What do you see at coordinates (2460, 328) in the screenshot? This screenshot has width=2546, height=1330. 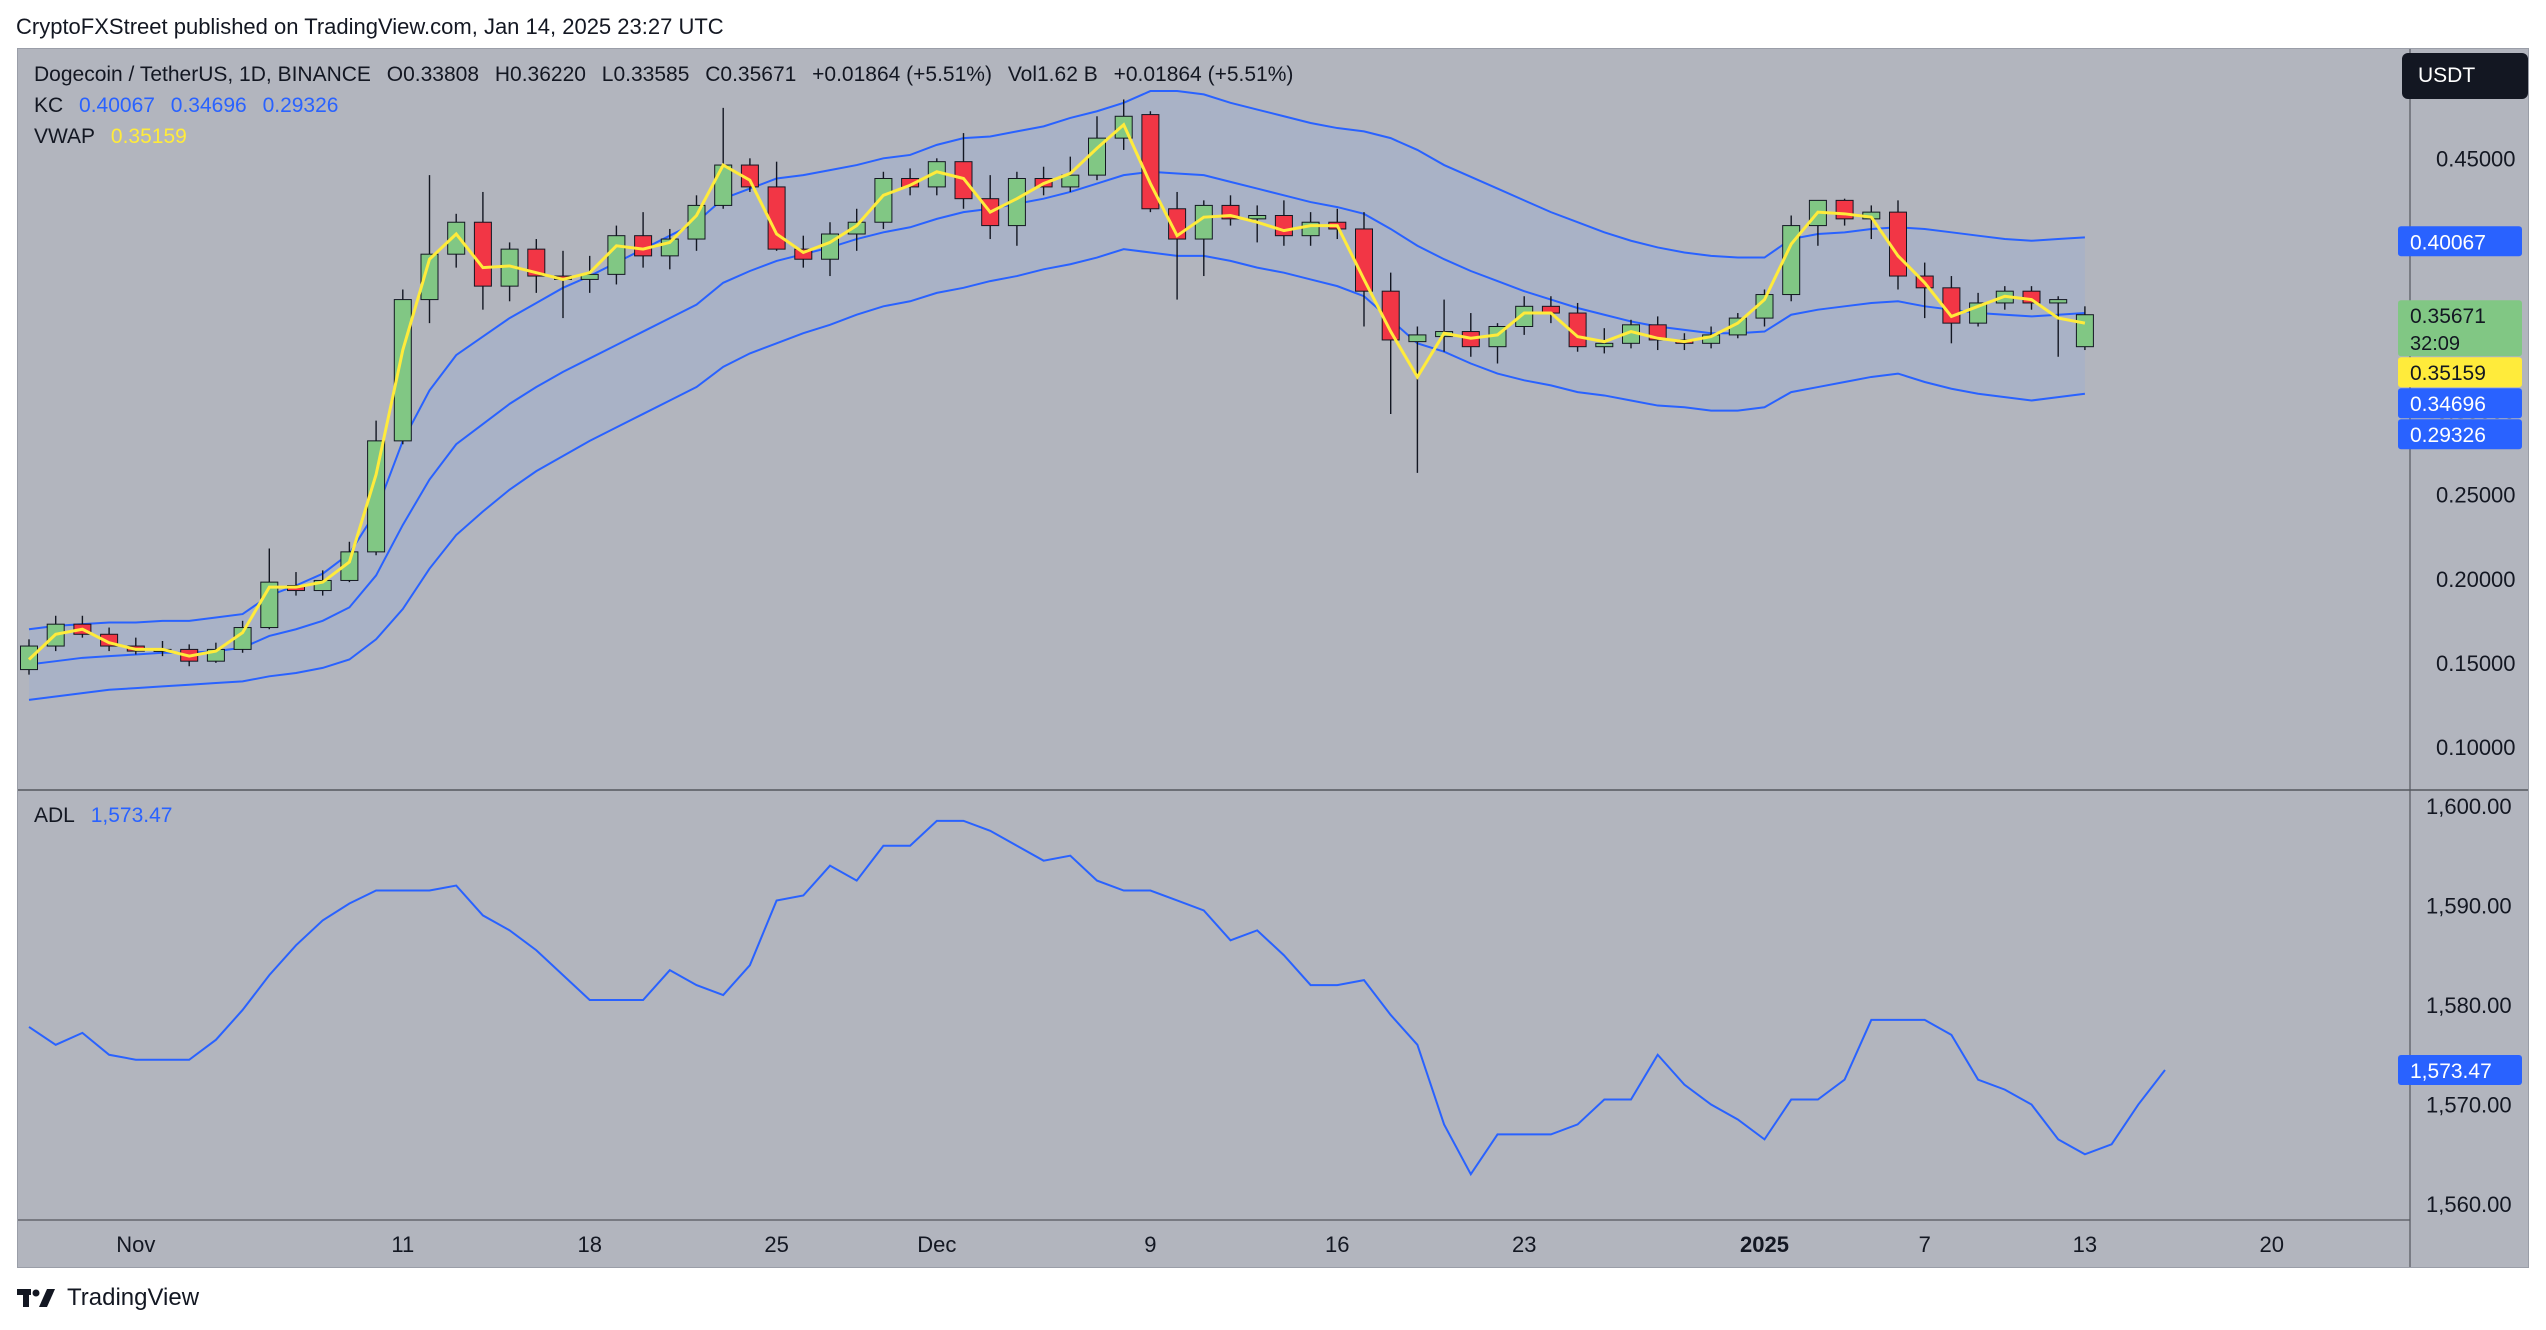 I see `badge-close-bg` at bounding box center [2460, 328].